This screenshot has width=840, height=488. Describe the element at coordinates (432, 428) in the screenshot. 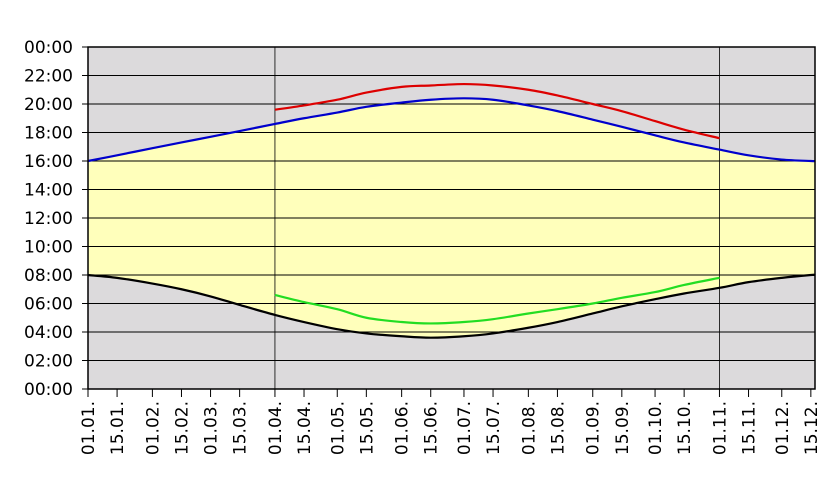

I see `x-tick-label: 15.06.` at that location.